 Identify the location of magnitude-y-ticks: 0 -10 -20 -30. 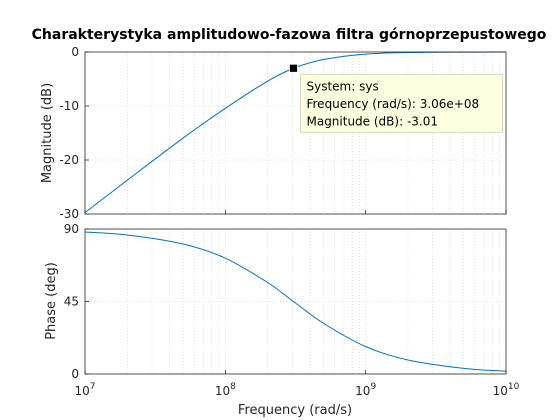
(74, 133).